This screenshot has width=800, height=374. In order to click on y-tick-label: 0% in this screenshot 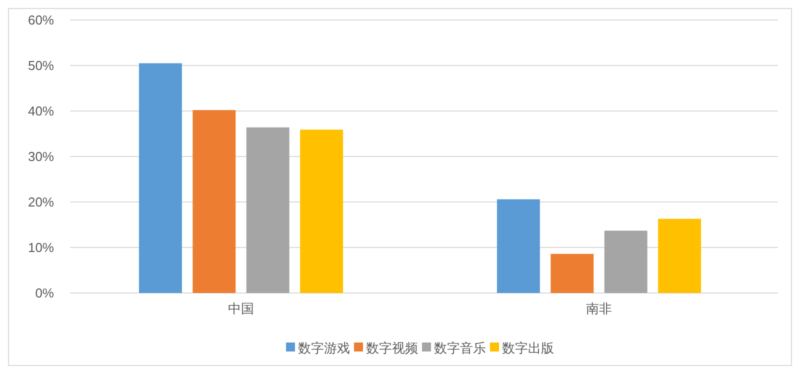, I will do `click(44, 293)`.